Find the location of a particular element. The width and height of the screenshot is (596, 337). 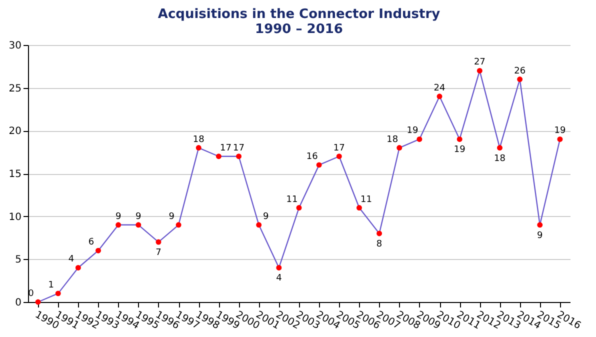

data-label: 8 is located at coordinates (379, 244).